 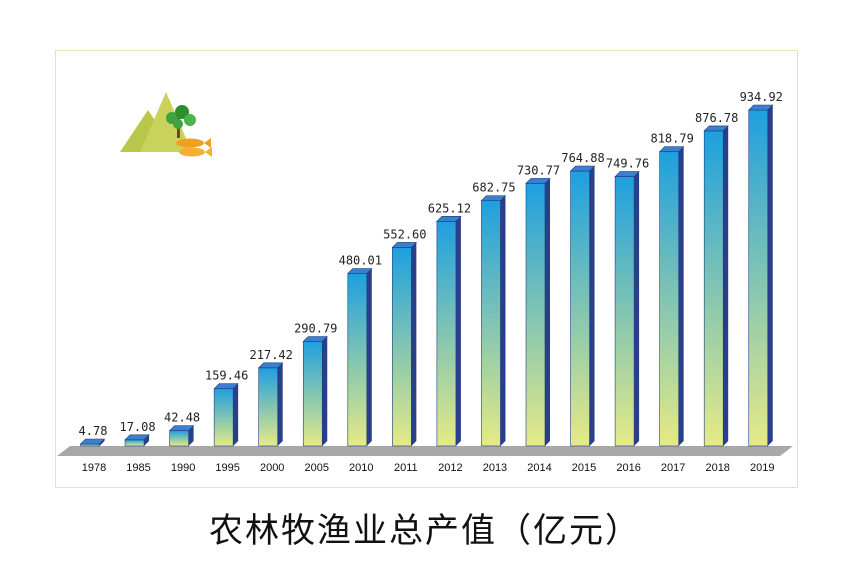 I want to click on value-label: 749.76, so click(x=627, y=164).